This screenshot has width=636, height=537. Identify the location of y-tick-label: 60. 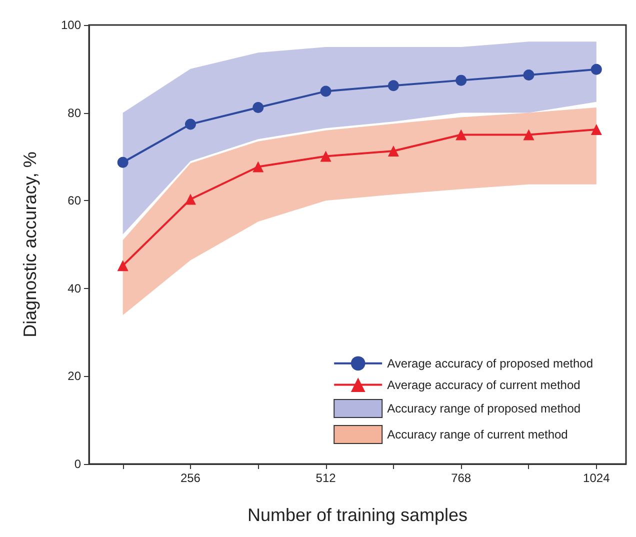
(75, 201).